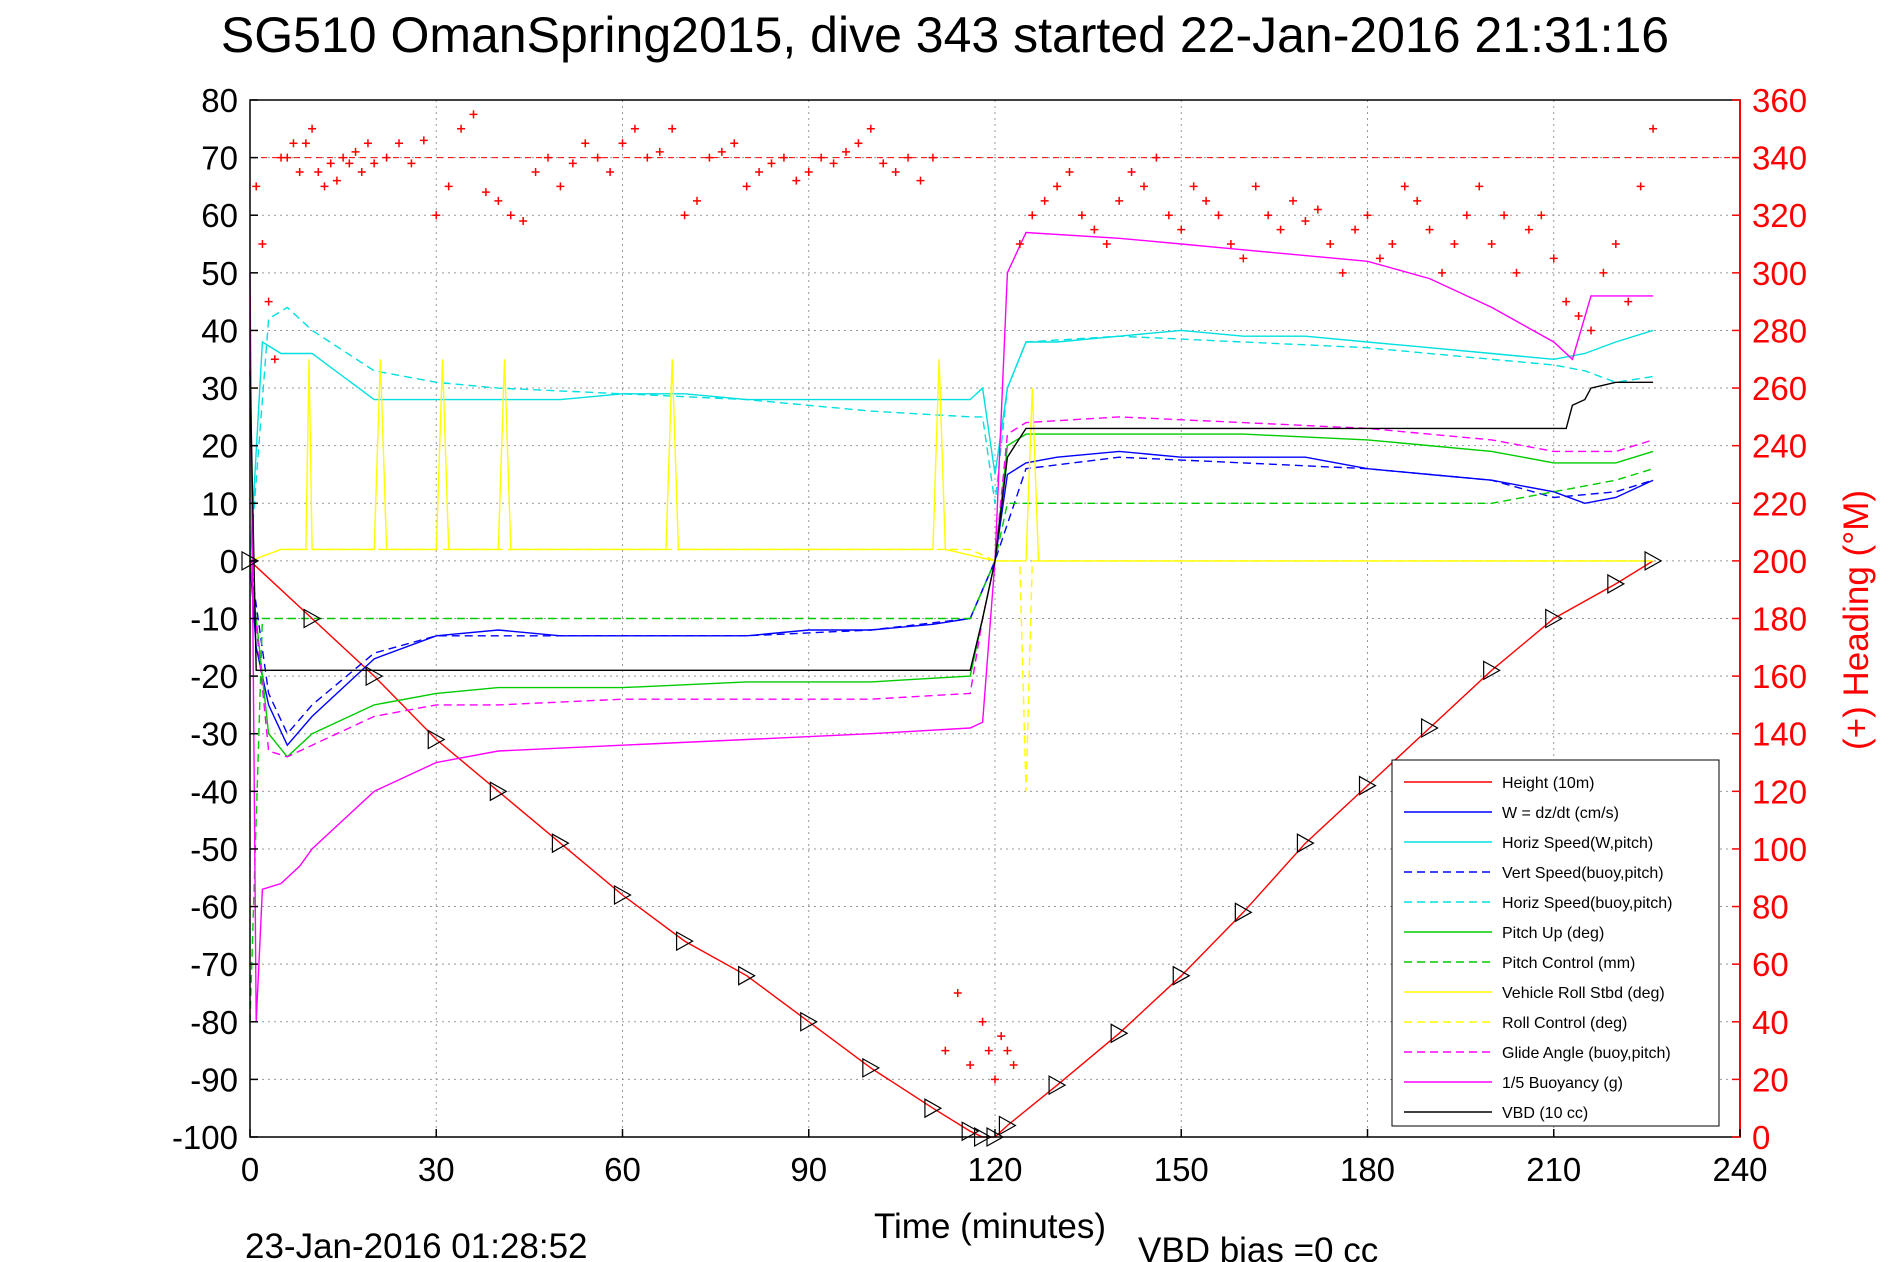  Describe the element at coordinates (219, 100) in the screenshot. I see `y-tick-label: 80` at that location.